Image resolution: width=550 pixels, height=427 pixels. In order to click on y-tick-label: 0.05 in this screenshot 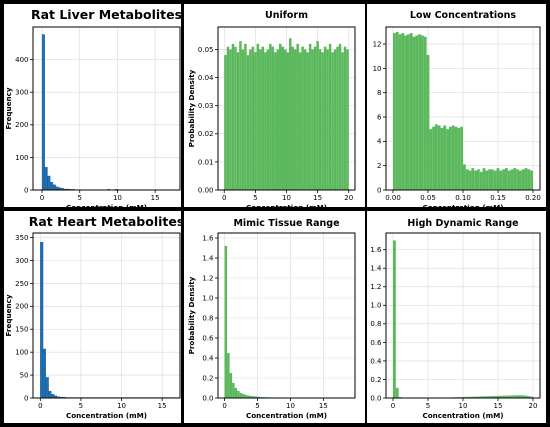, I will do `click(206, 50)`.